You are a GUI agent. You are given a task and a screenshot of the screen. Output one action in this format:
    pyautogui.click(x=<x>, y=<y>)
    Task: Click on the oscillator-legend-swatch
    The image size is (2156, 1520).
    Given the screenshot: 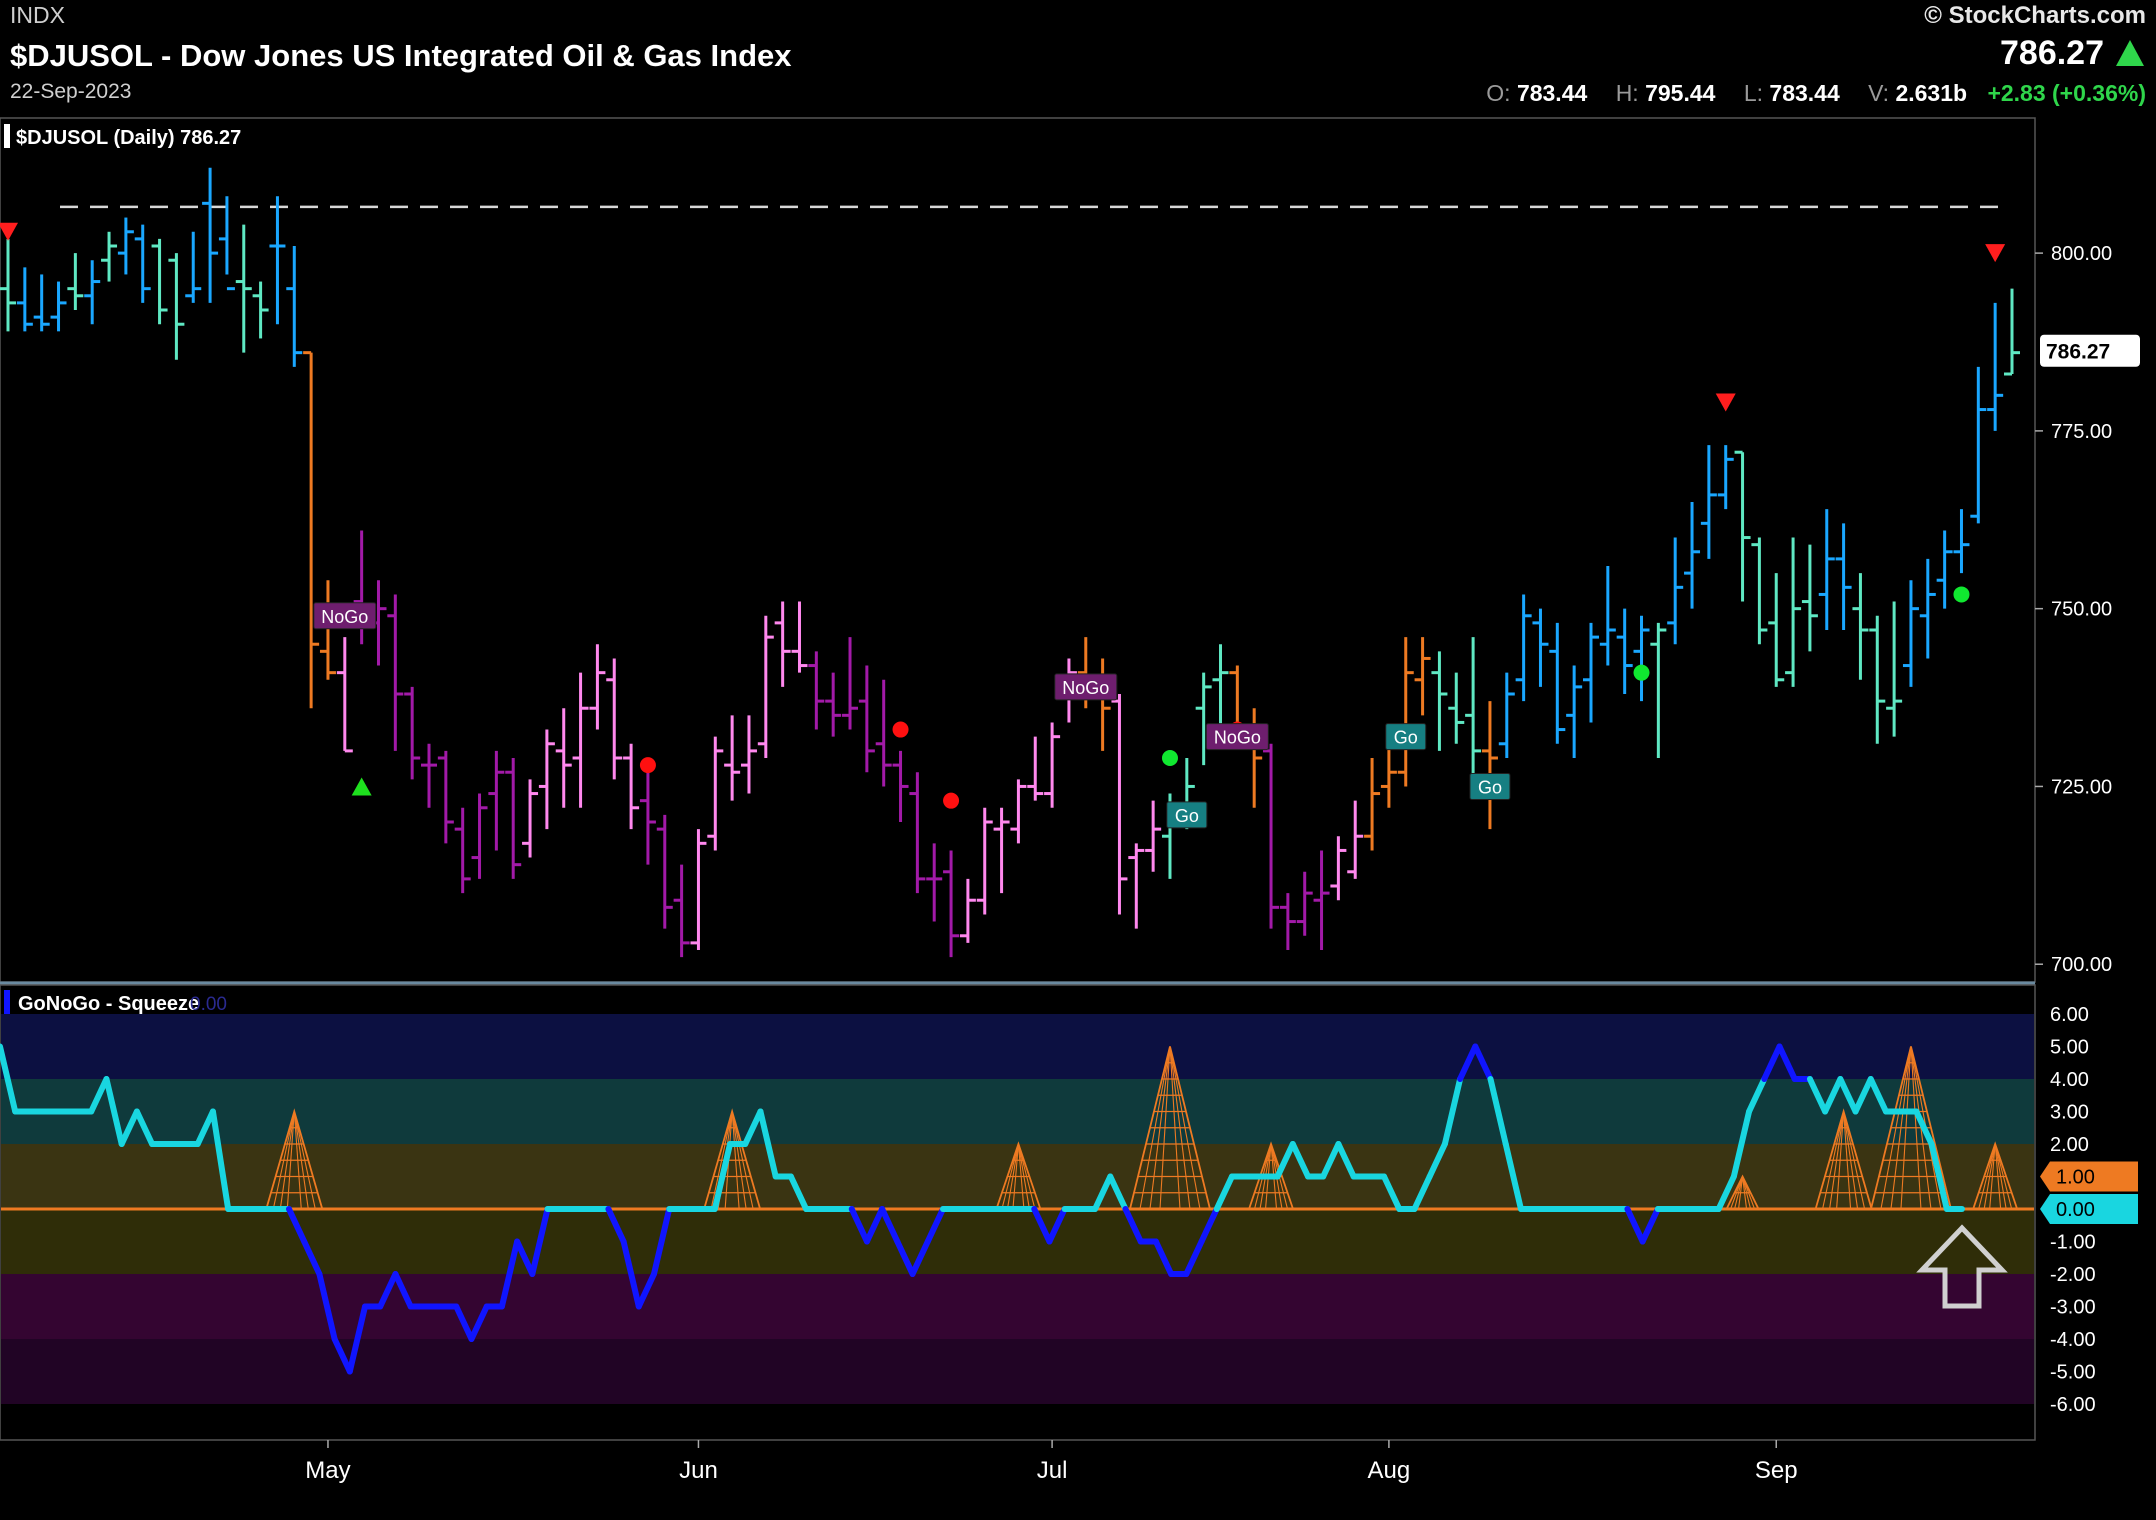 What is the action you would take?
    pyautogui.click(x=7, y=1002)
    